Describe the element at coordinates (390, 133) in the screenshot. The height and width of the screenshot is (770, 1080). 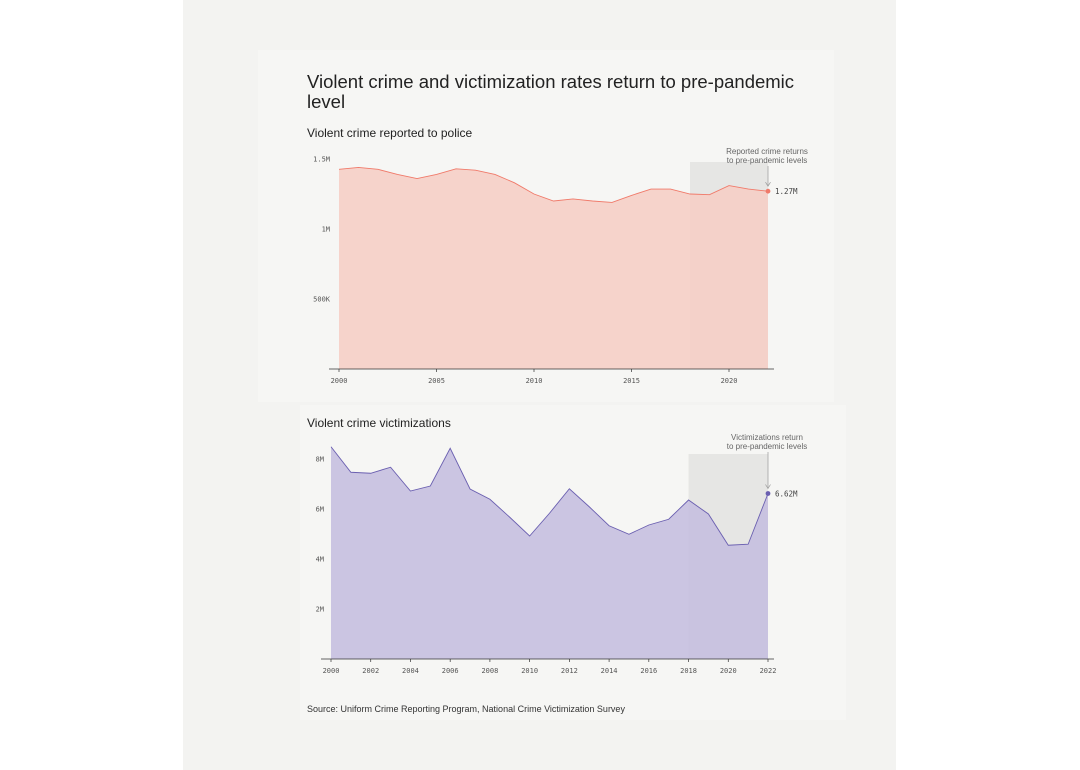
I see `chart-title-reported: Violent crime reported to police` at that location.